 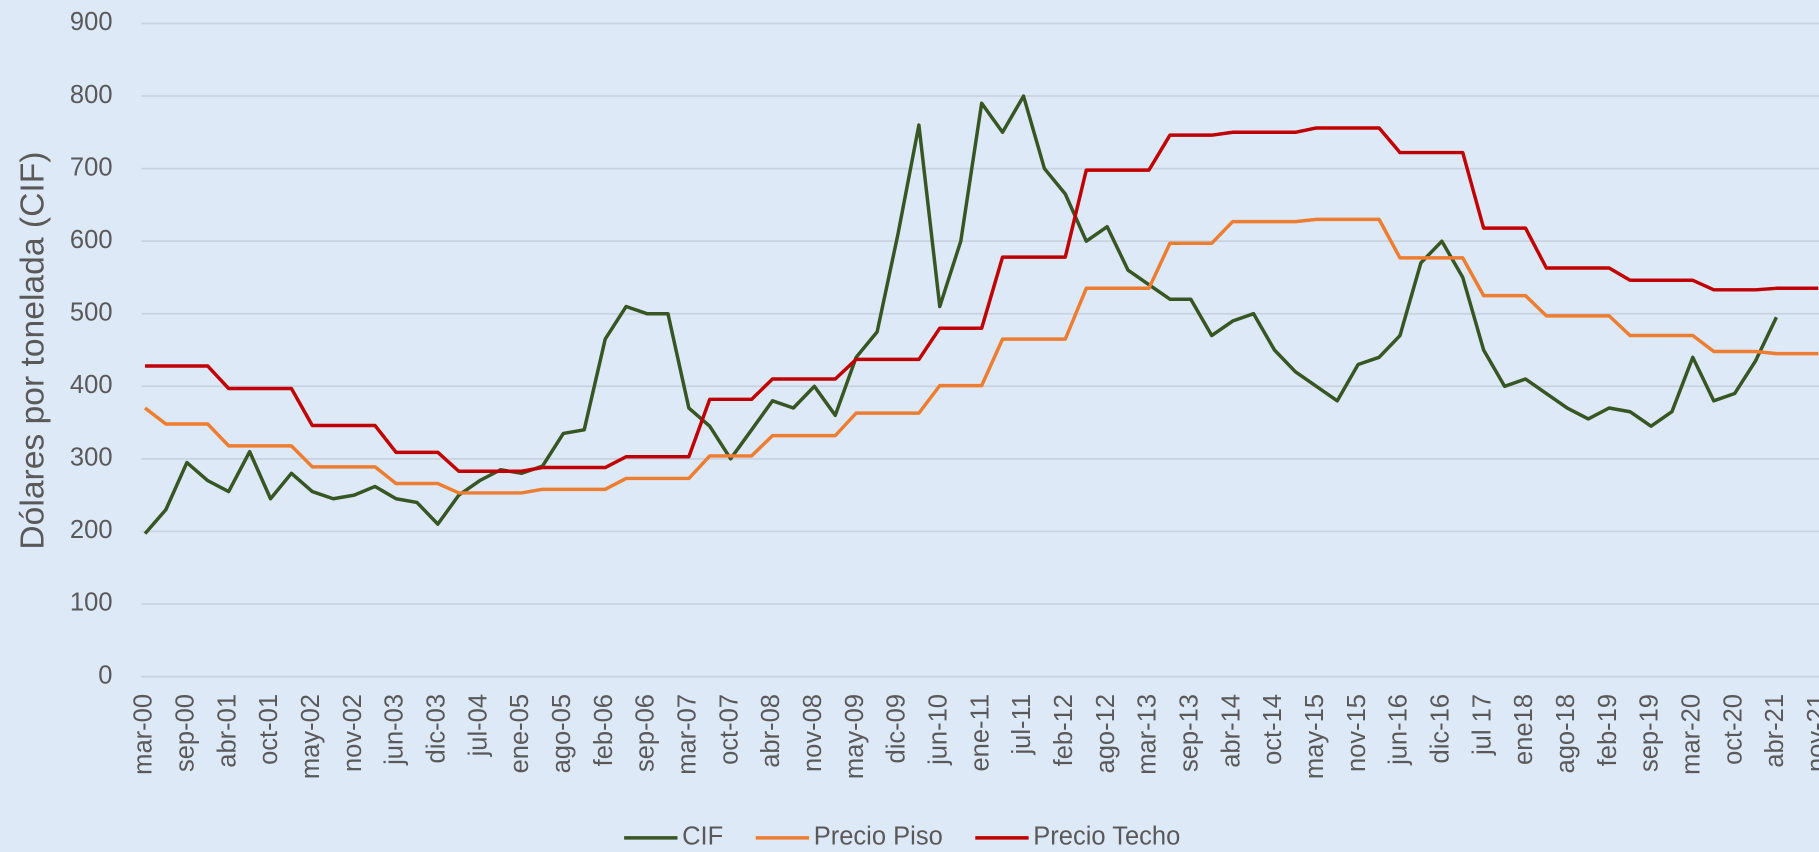 I want to click on x-tick-label: feb-19, so click(x=1608, y=730).